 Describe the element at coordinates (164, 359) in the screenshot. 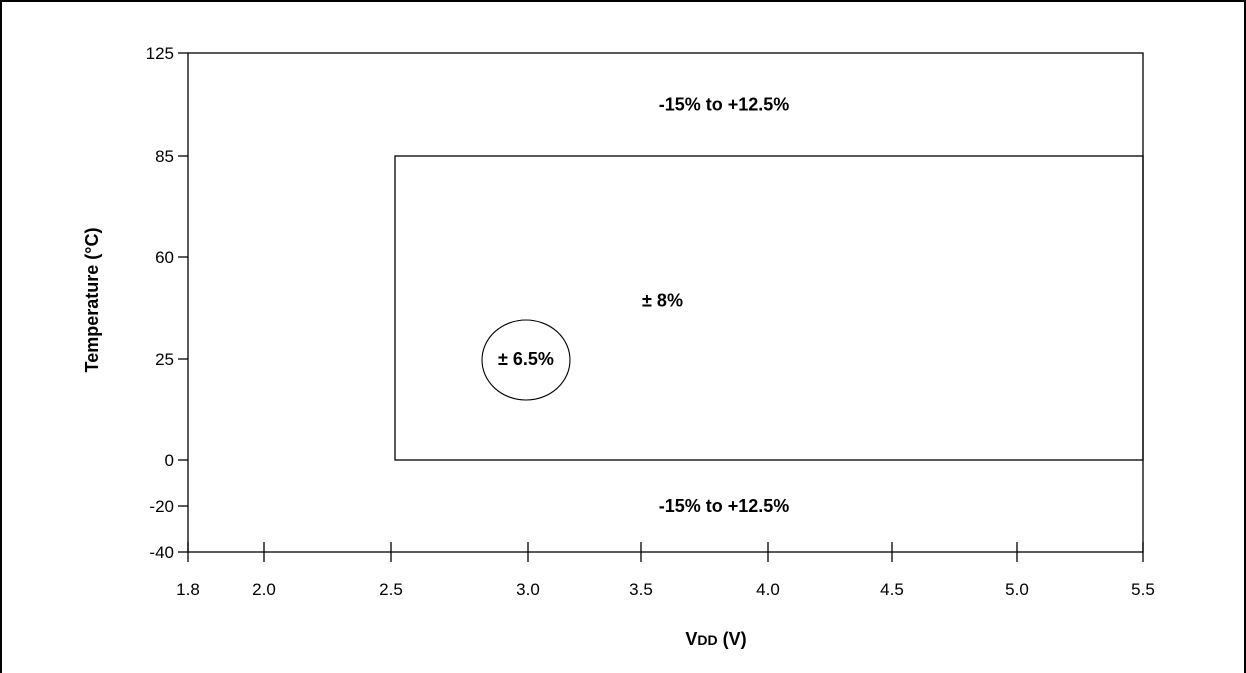

I see `y-tick-label: 25` at that location.